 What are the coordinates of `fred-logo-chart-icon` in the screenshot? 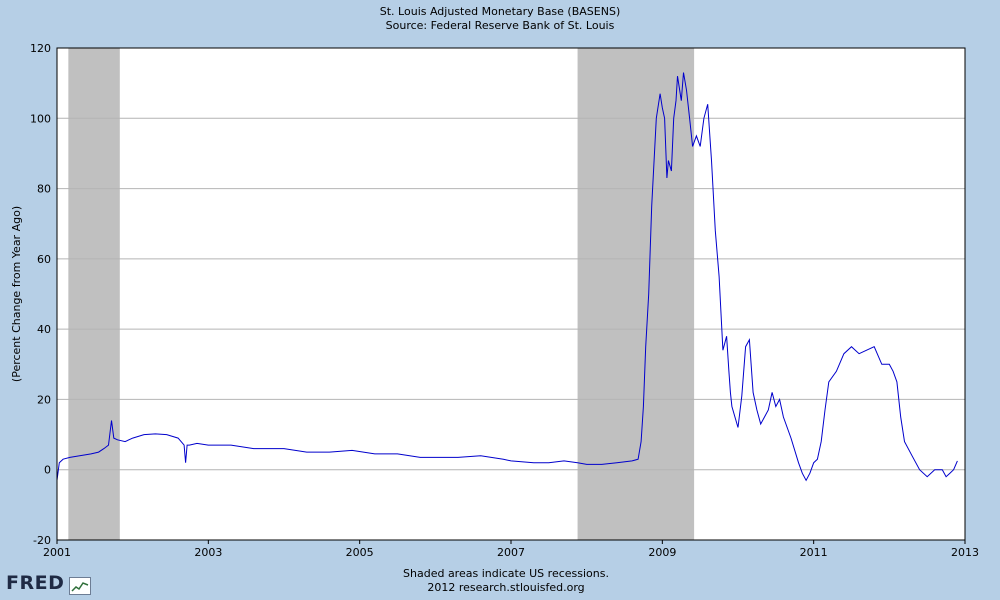 It's located at (80, 586).